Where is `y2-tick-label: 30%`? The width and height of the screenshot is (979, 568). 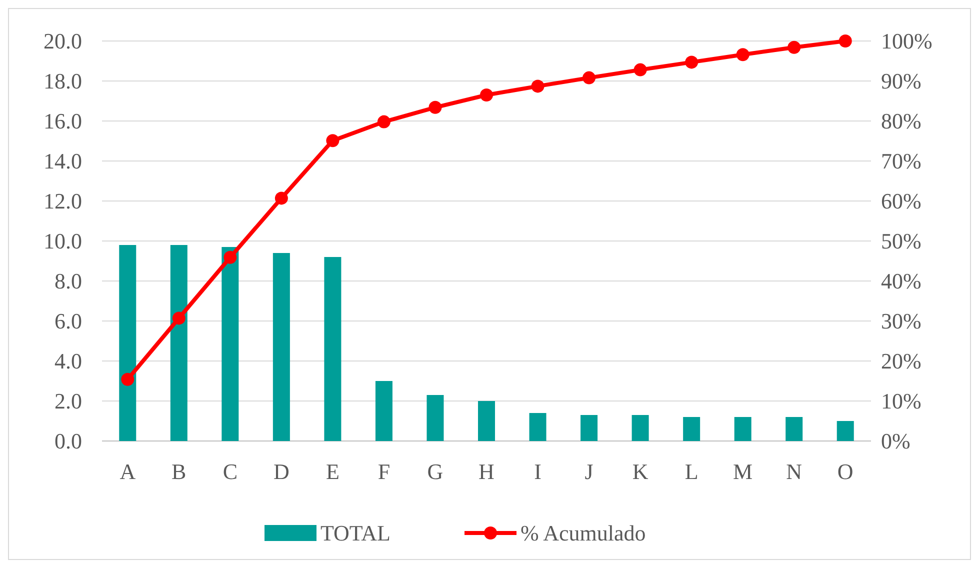 y2-tick-label: 30% is located at coordinates (901, 321).